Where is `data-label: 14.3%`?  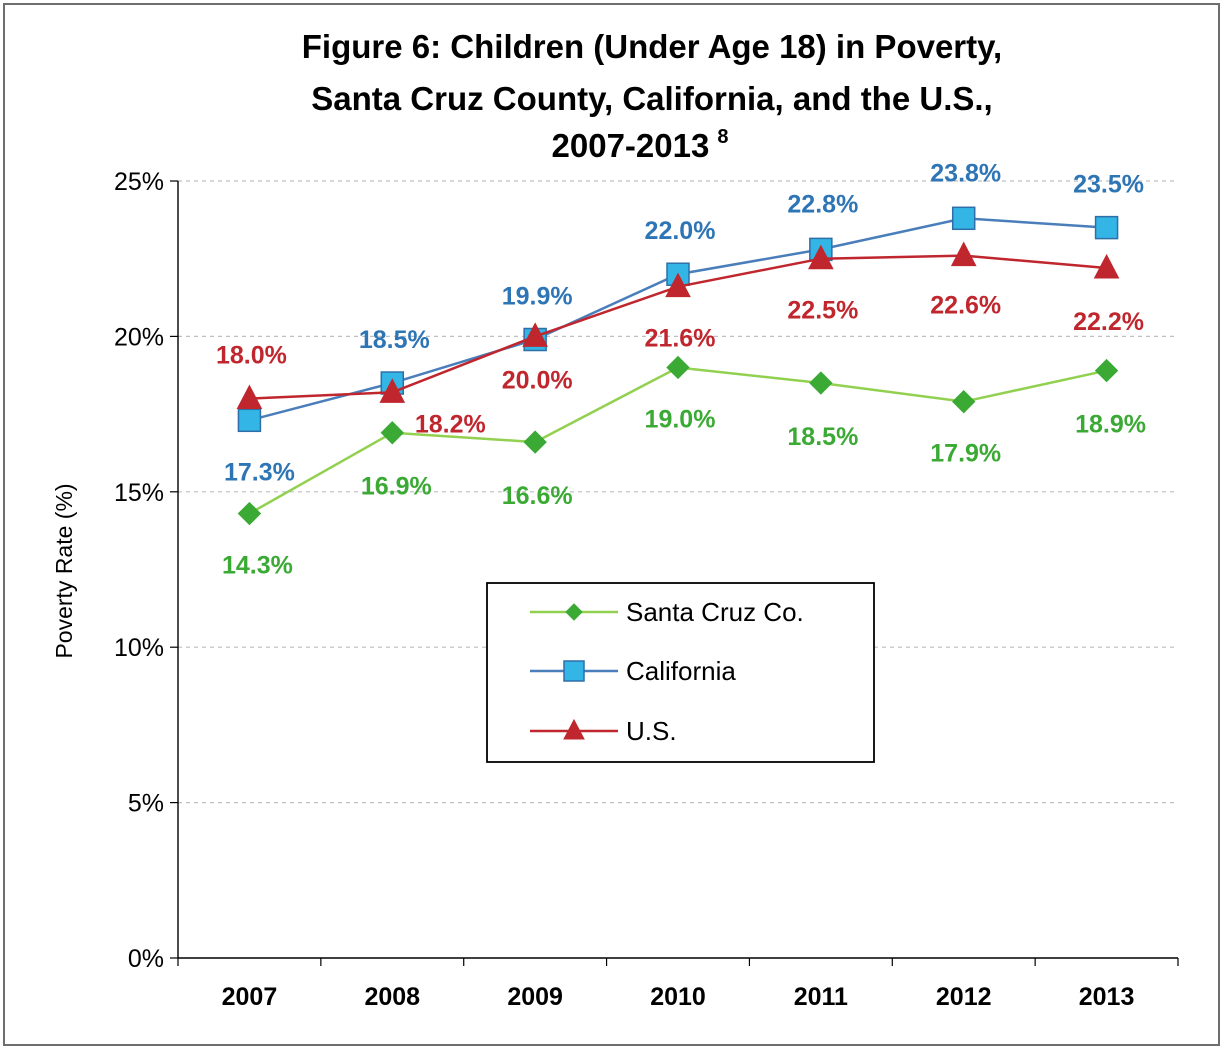 data-label: 14.3% is located at coordinates (257, 566).